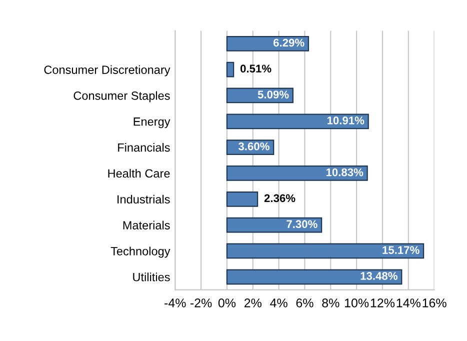 Image resolution: width=467 pixels, height=341 pixels. I want to click on y-tick-label: Technology, so click(140, 252).